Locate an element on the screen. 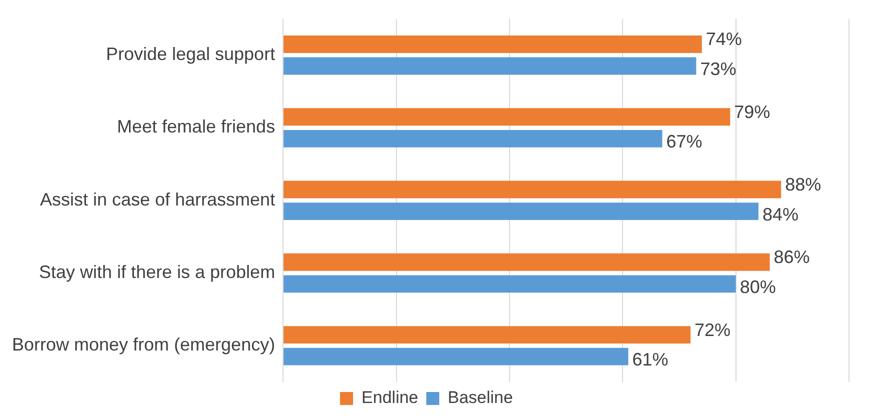 This screenshot has height=417, width=893. data-label: 86% is located at coordinates (792, 257).